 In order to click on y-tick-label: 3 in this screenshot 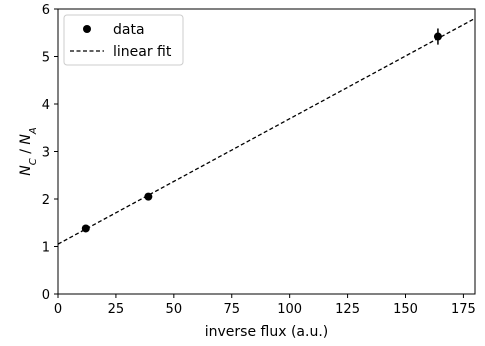, I will do `click(46, 153)`.